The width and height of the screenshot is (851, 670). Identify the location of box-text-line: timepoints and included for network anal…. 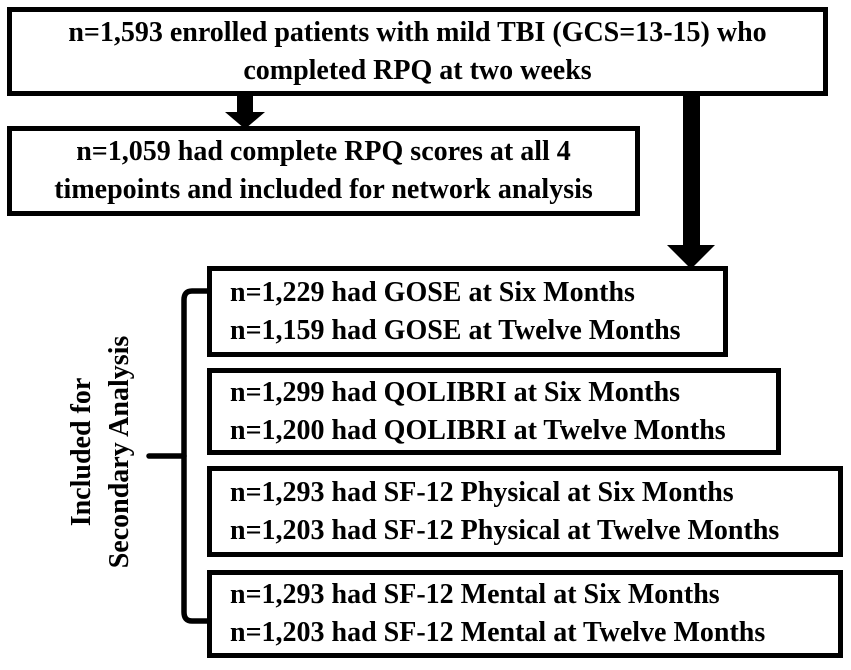
(323, 189).